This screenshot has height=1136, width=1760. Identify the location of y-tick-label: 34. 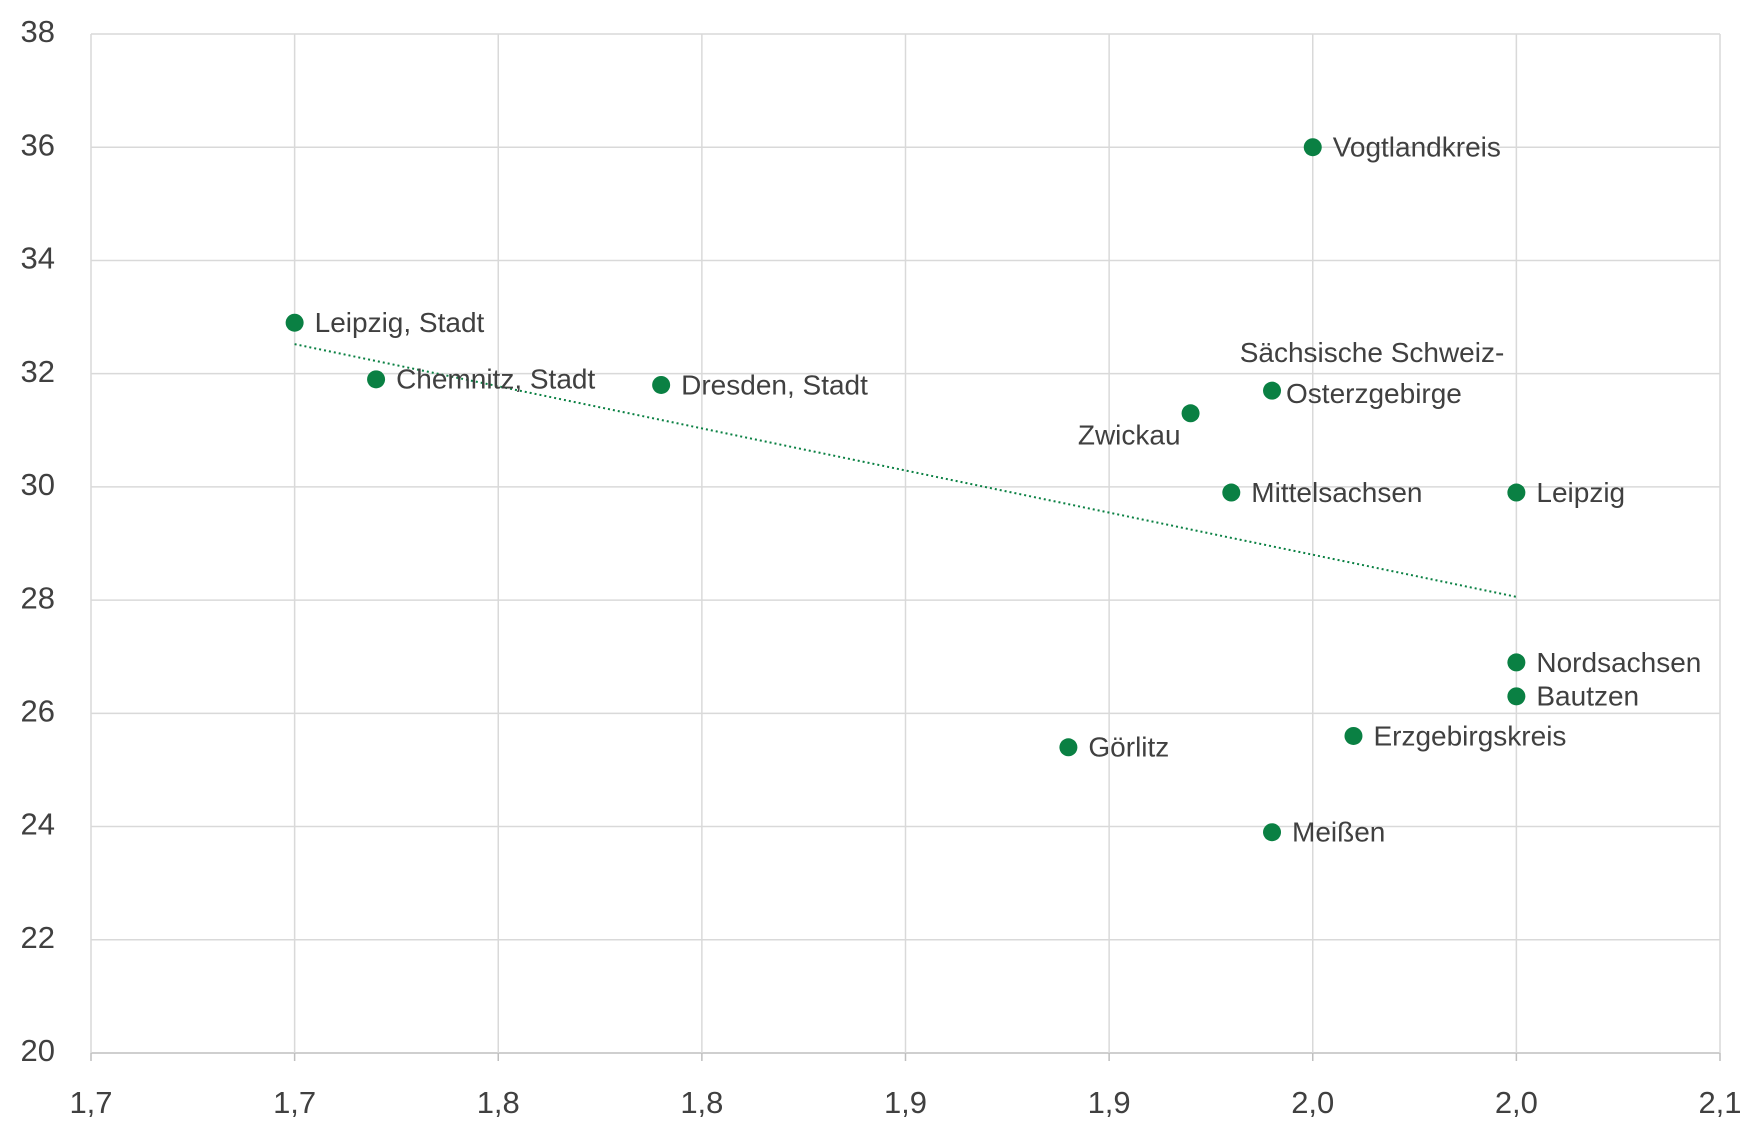
(38, 258).